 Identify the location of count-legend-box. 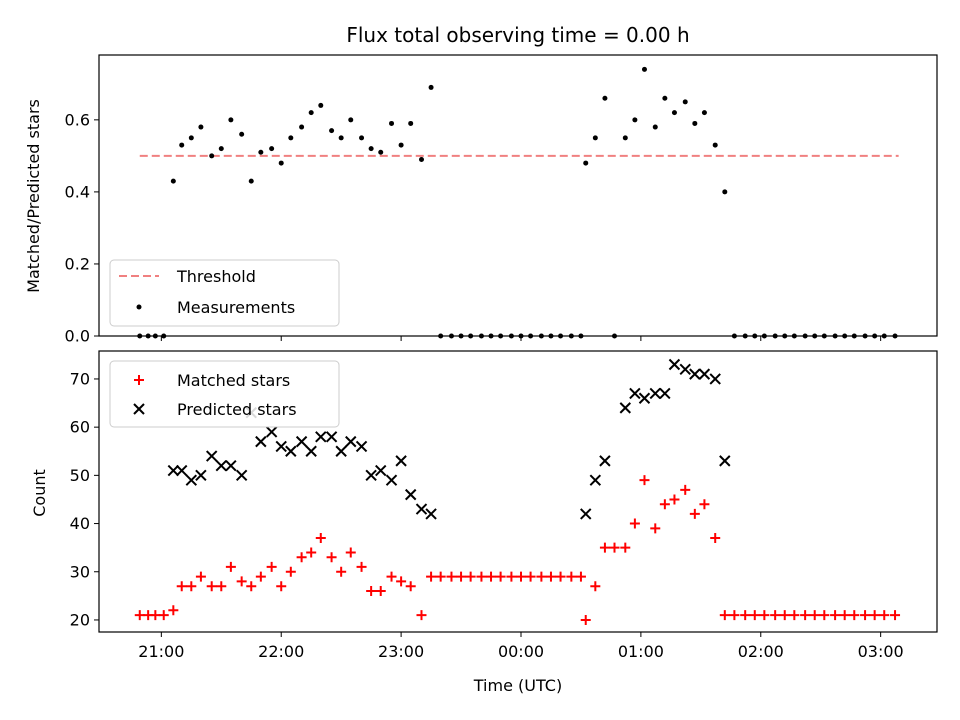
(224, 394).